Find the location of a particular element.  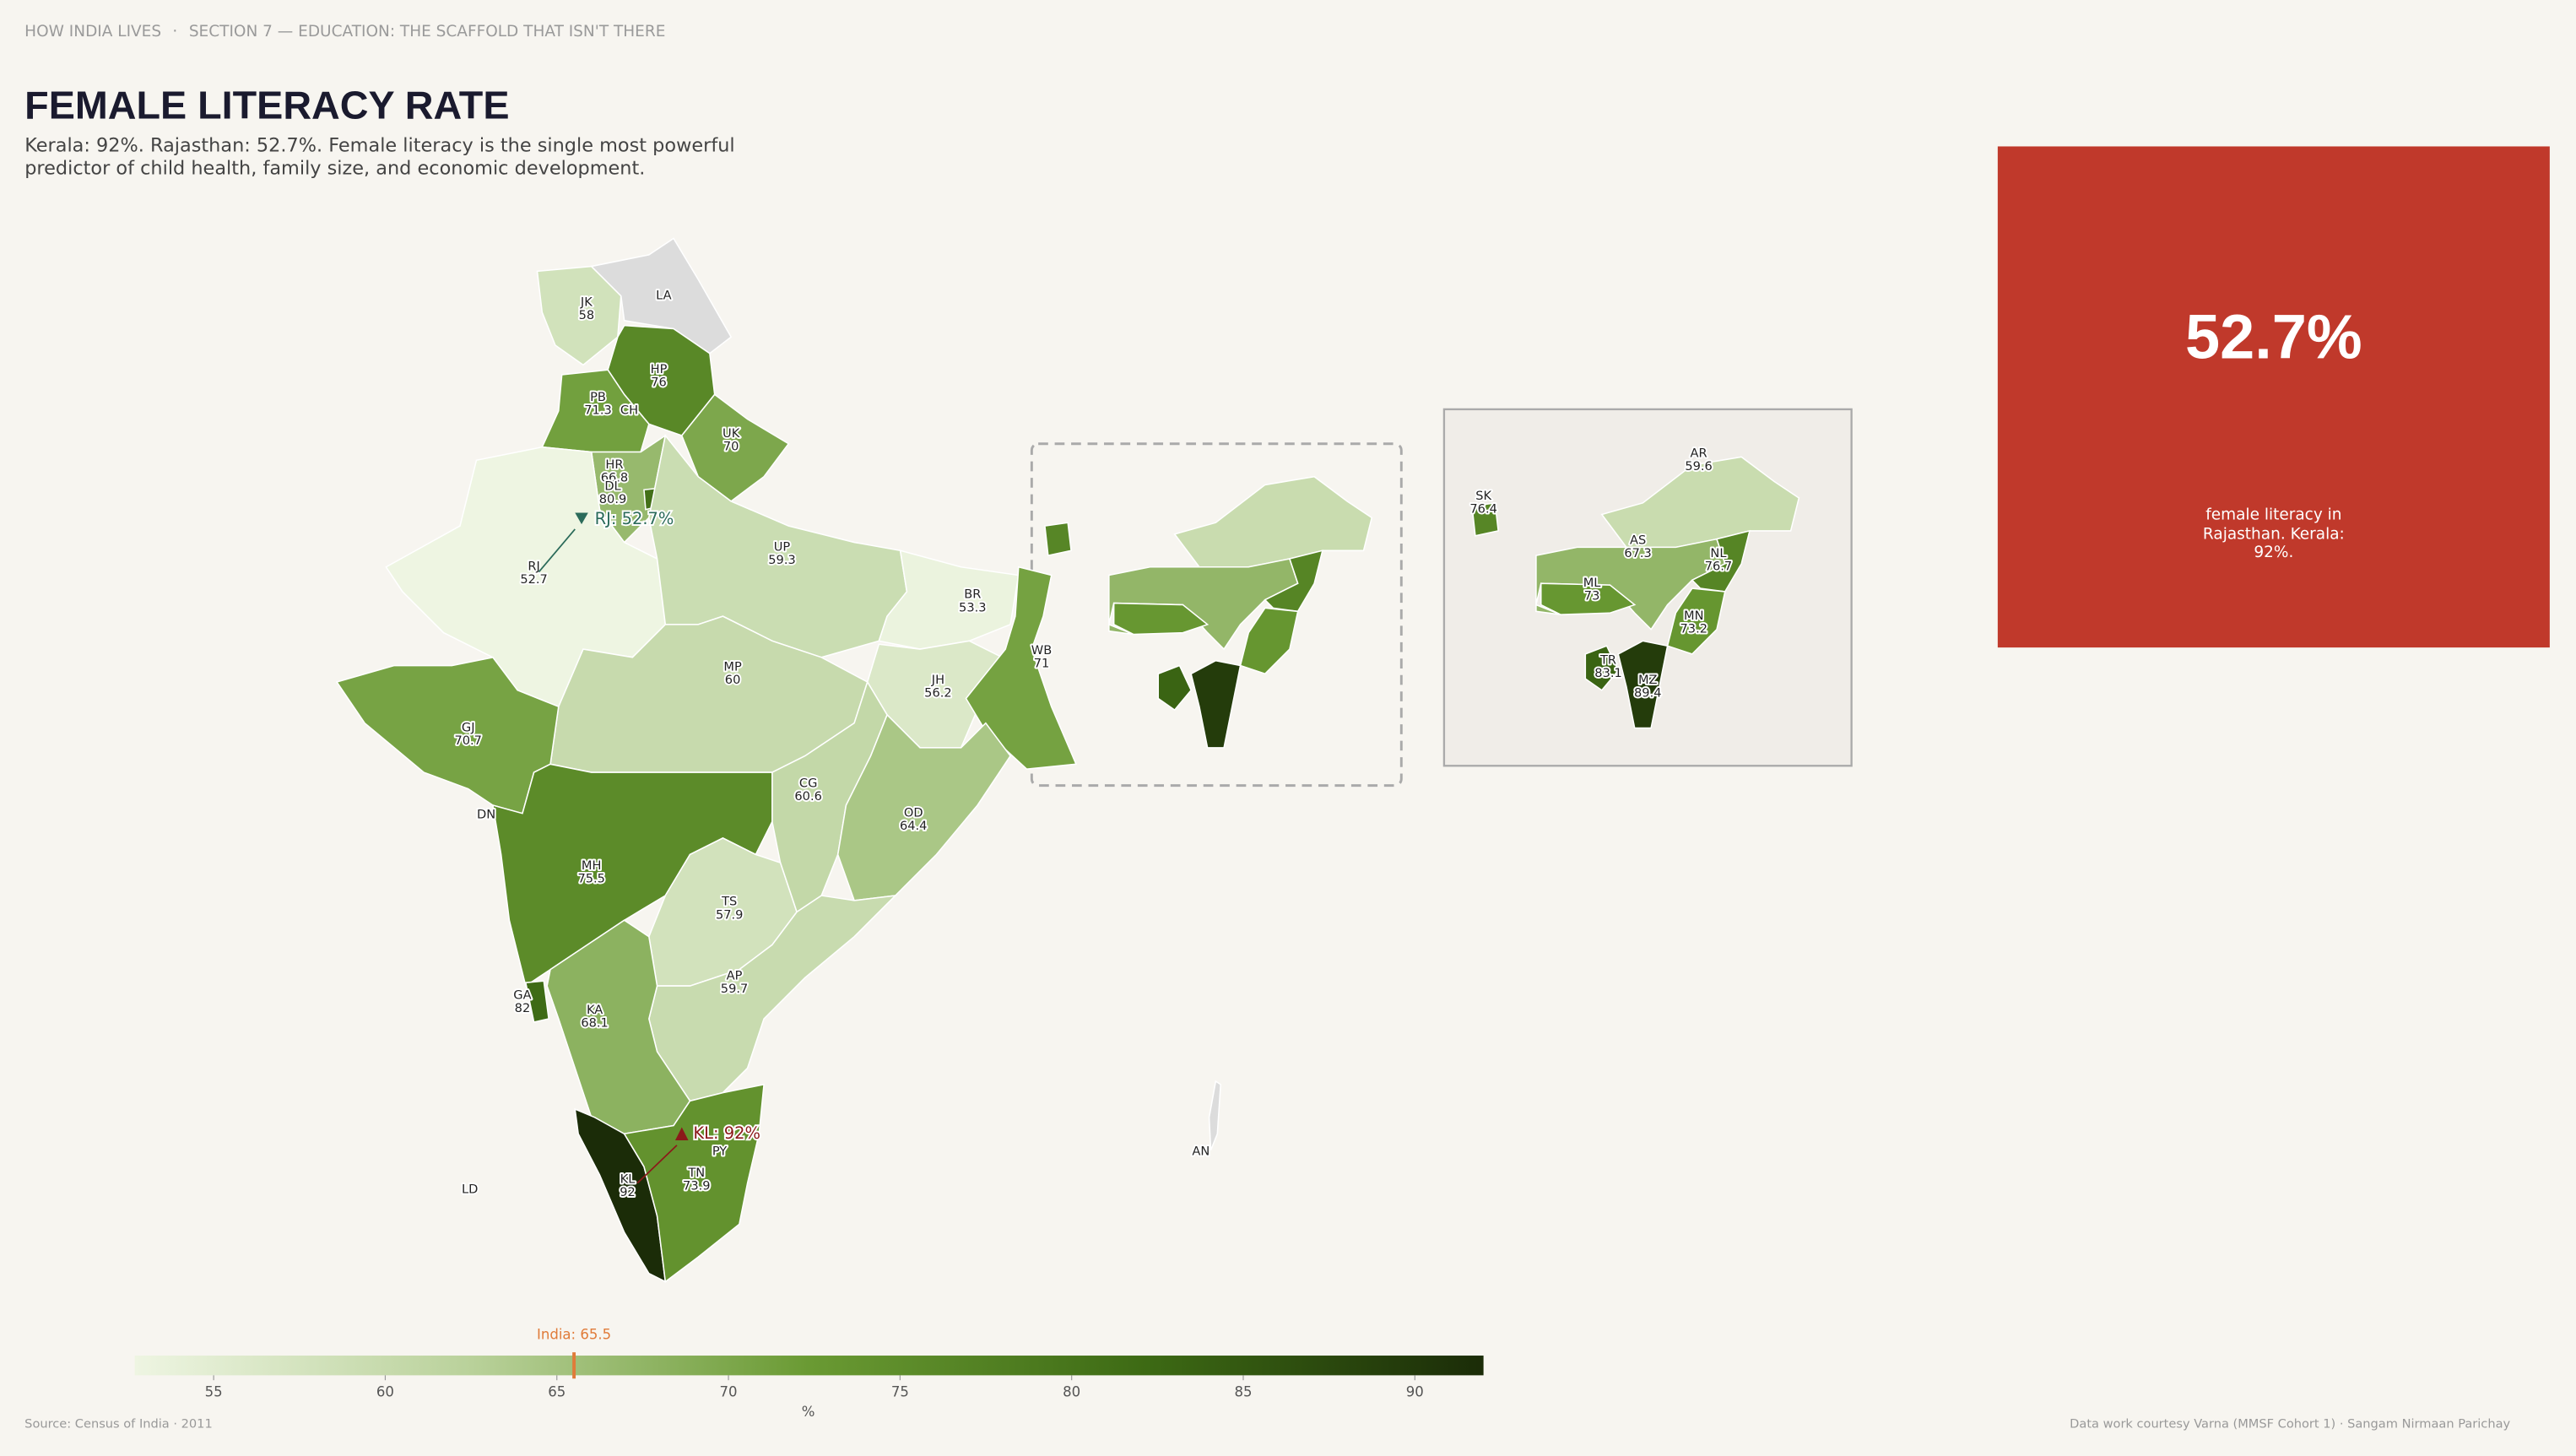

state-value: 75.5 is located at coordinates (590, 878).